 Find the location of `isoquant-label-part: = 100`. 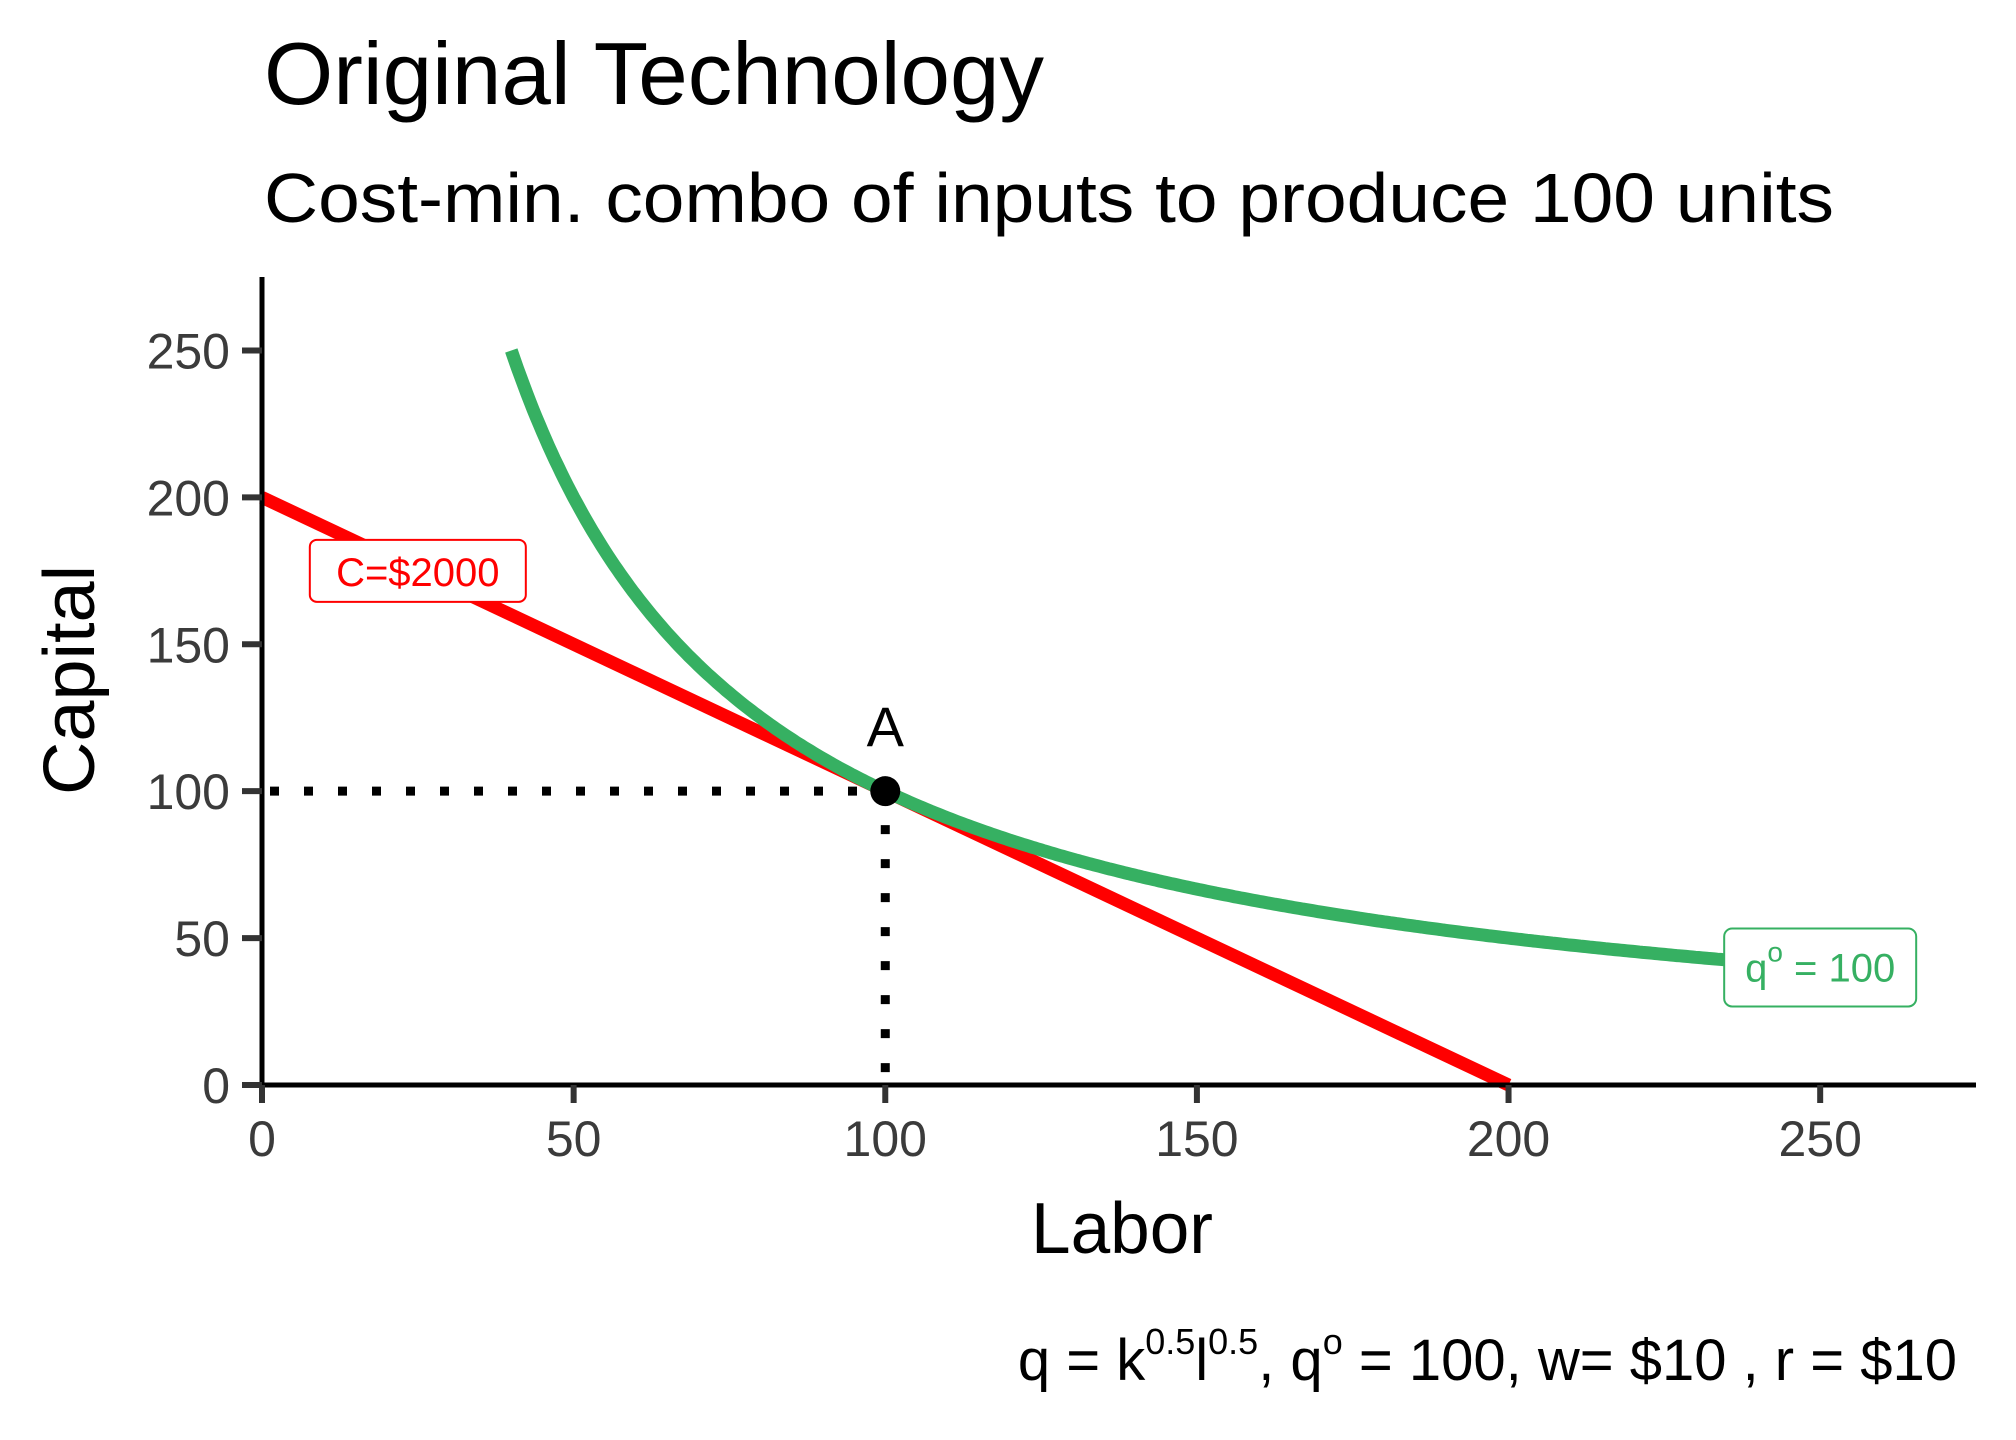

isoquant-label-part: = 100 is located at coordinates (1839, 968).